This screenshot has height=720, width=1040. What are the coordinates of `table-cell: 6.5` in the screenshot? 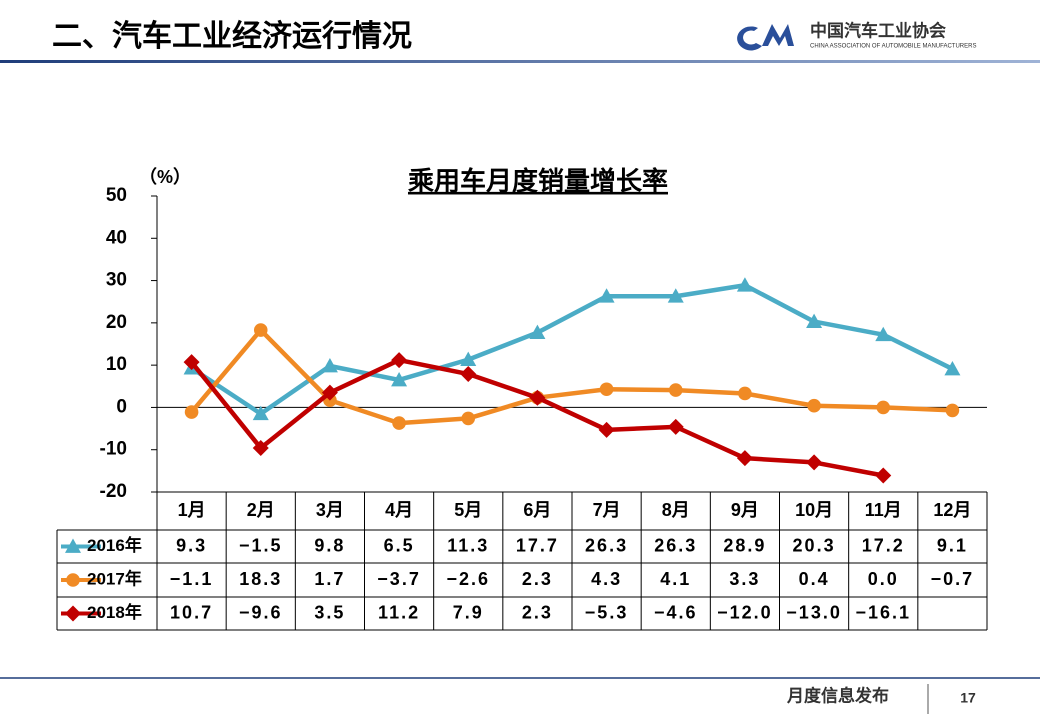 It's located at (399, 545).